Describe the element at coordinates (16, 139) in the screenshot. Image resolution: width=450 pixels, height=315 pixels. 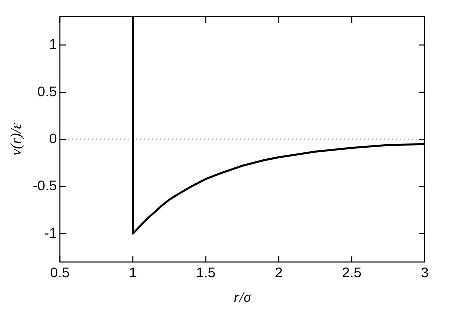
I see `y-axis-title: v(r)/ε` at that location.